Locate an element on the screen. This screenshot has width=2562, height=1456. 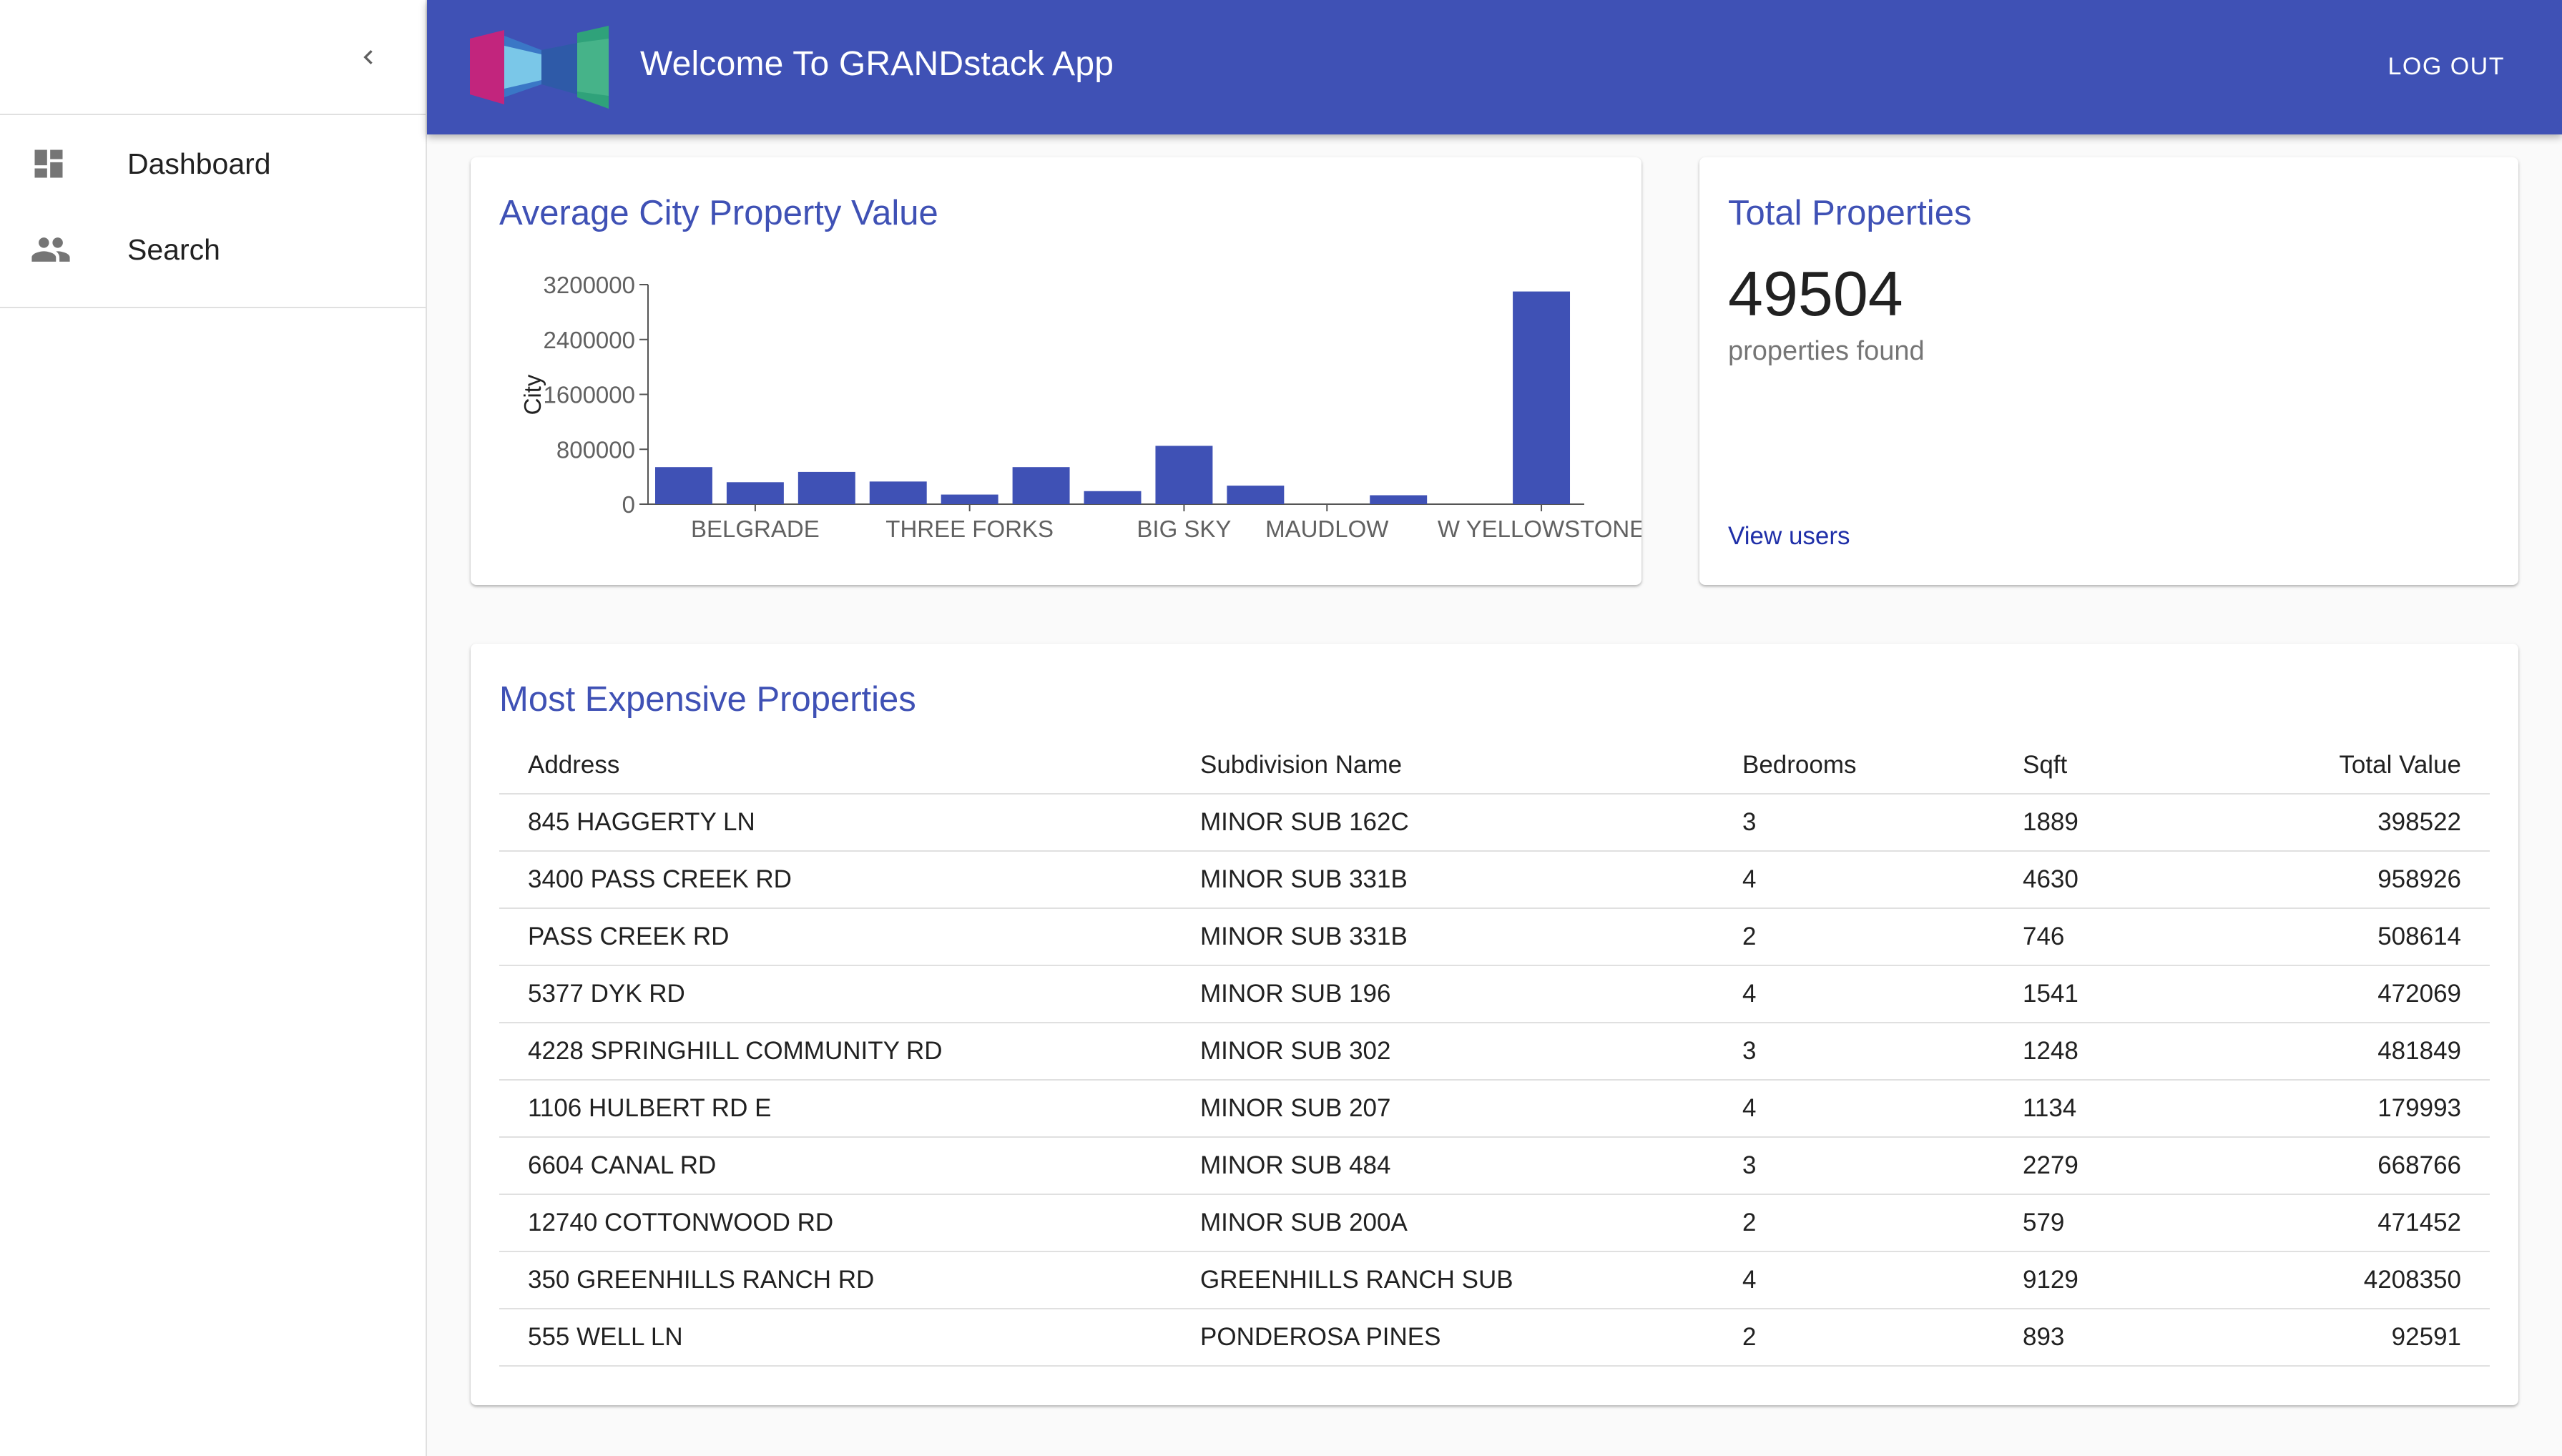
address-cell: 6604 CANAL RD is located at coordinates (850, 1166).